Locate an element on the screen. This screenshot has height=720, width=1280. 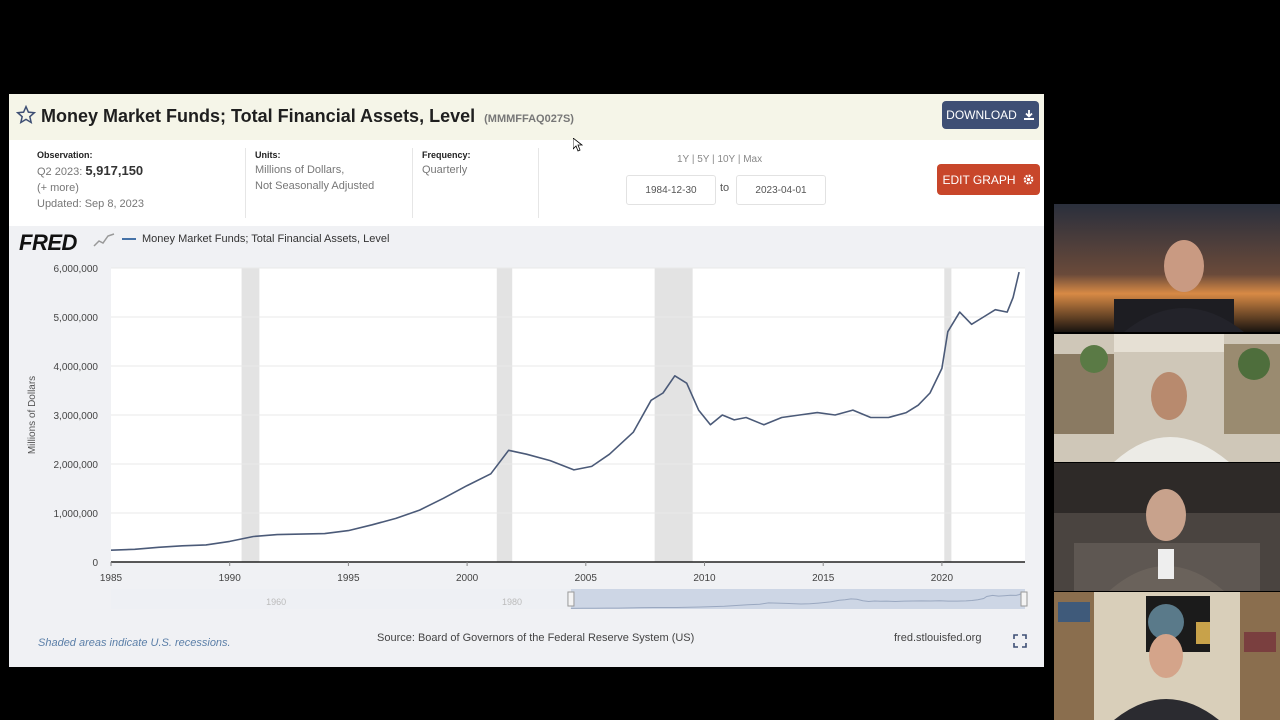
more-link: (+ more) is located at coordinates (58, 188).